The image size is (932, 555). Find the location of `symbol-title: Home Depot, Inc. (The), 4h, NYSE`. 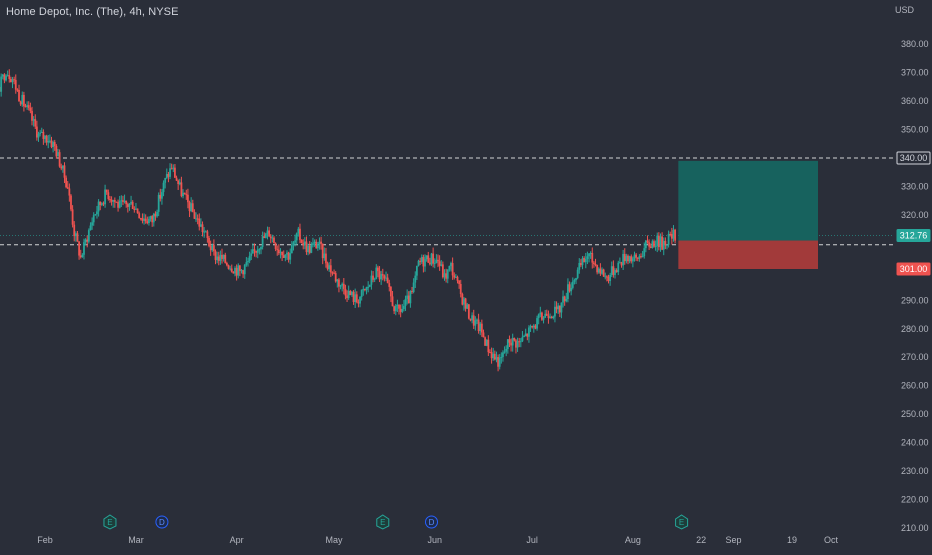

symbol-title: Home Depot, Inc. (The), 4h, NYSE is located at coordinates (92, 12).